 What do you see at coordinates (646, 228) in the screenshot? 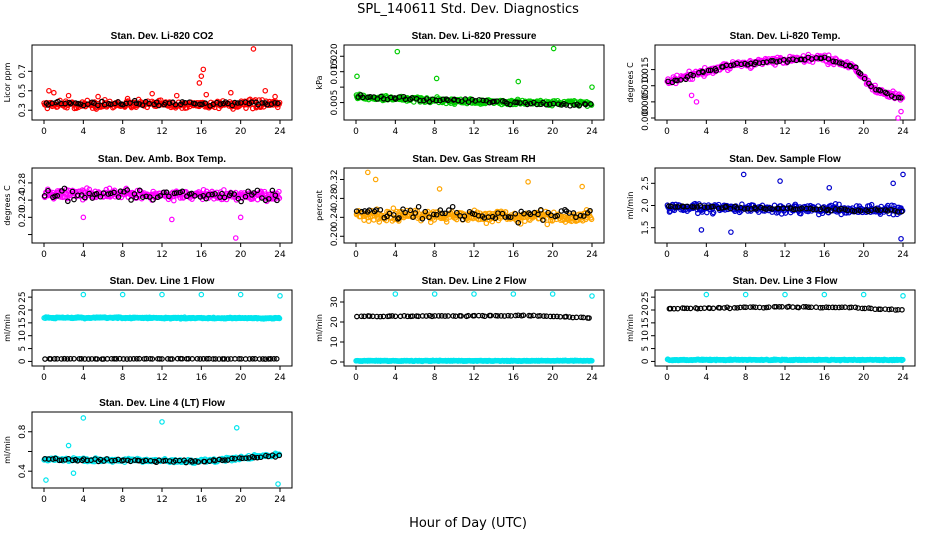
I see `y-tick-label: 1.5` at bounding box center [646, 228].